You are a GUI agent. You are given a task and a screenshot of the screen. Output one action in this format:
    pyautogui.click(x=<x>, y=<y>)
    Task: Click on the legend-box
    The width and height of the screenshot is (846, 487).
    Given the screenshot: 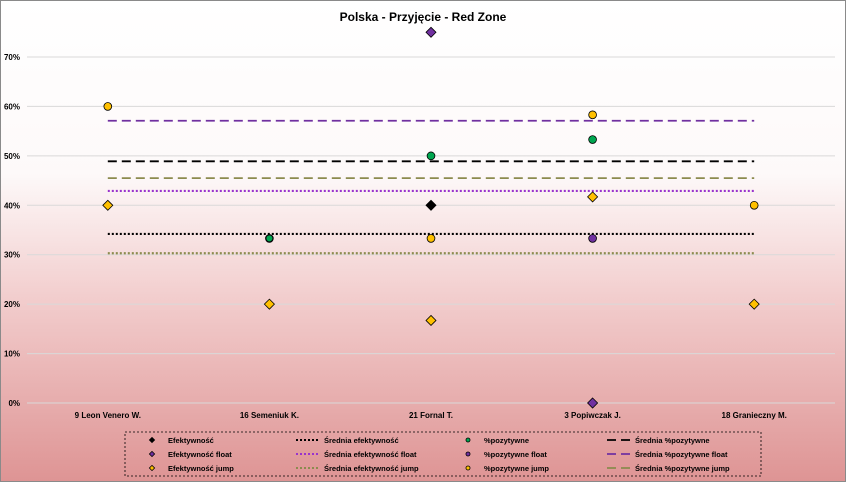 What is the action you would take?
    pyautogui.click(x=443, y=454)
    